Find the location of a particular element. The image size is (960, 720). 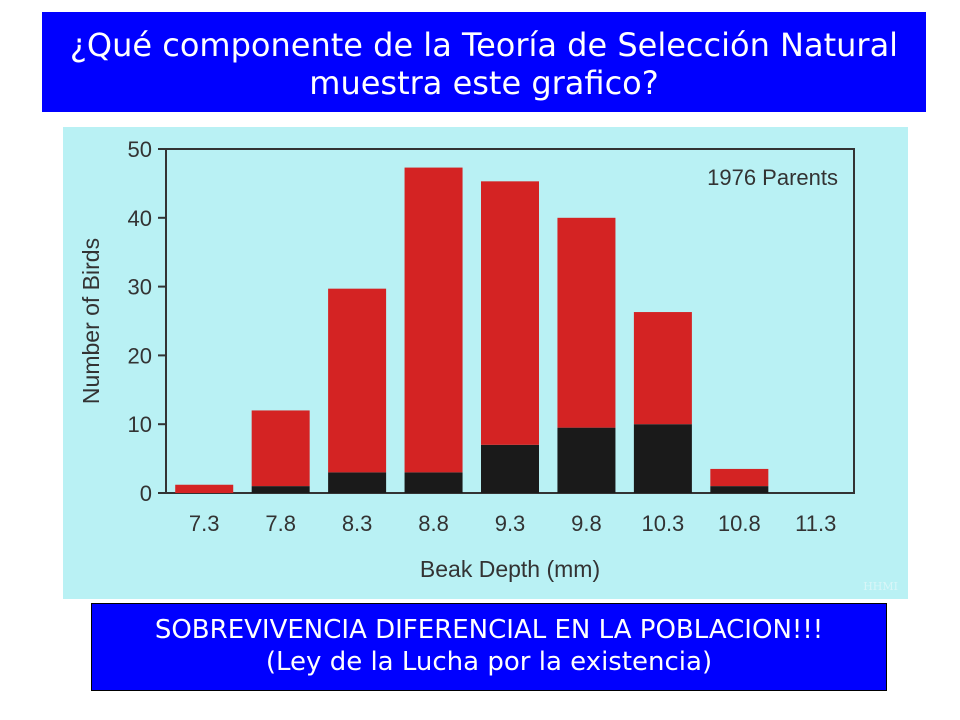

y-axis-label: Number of Birds is located at coordinates (91, 321).